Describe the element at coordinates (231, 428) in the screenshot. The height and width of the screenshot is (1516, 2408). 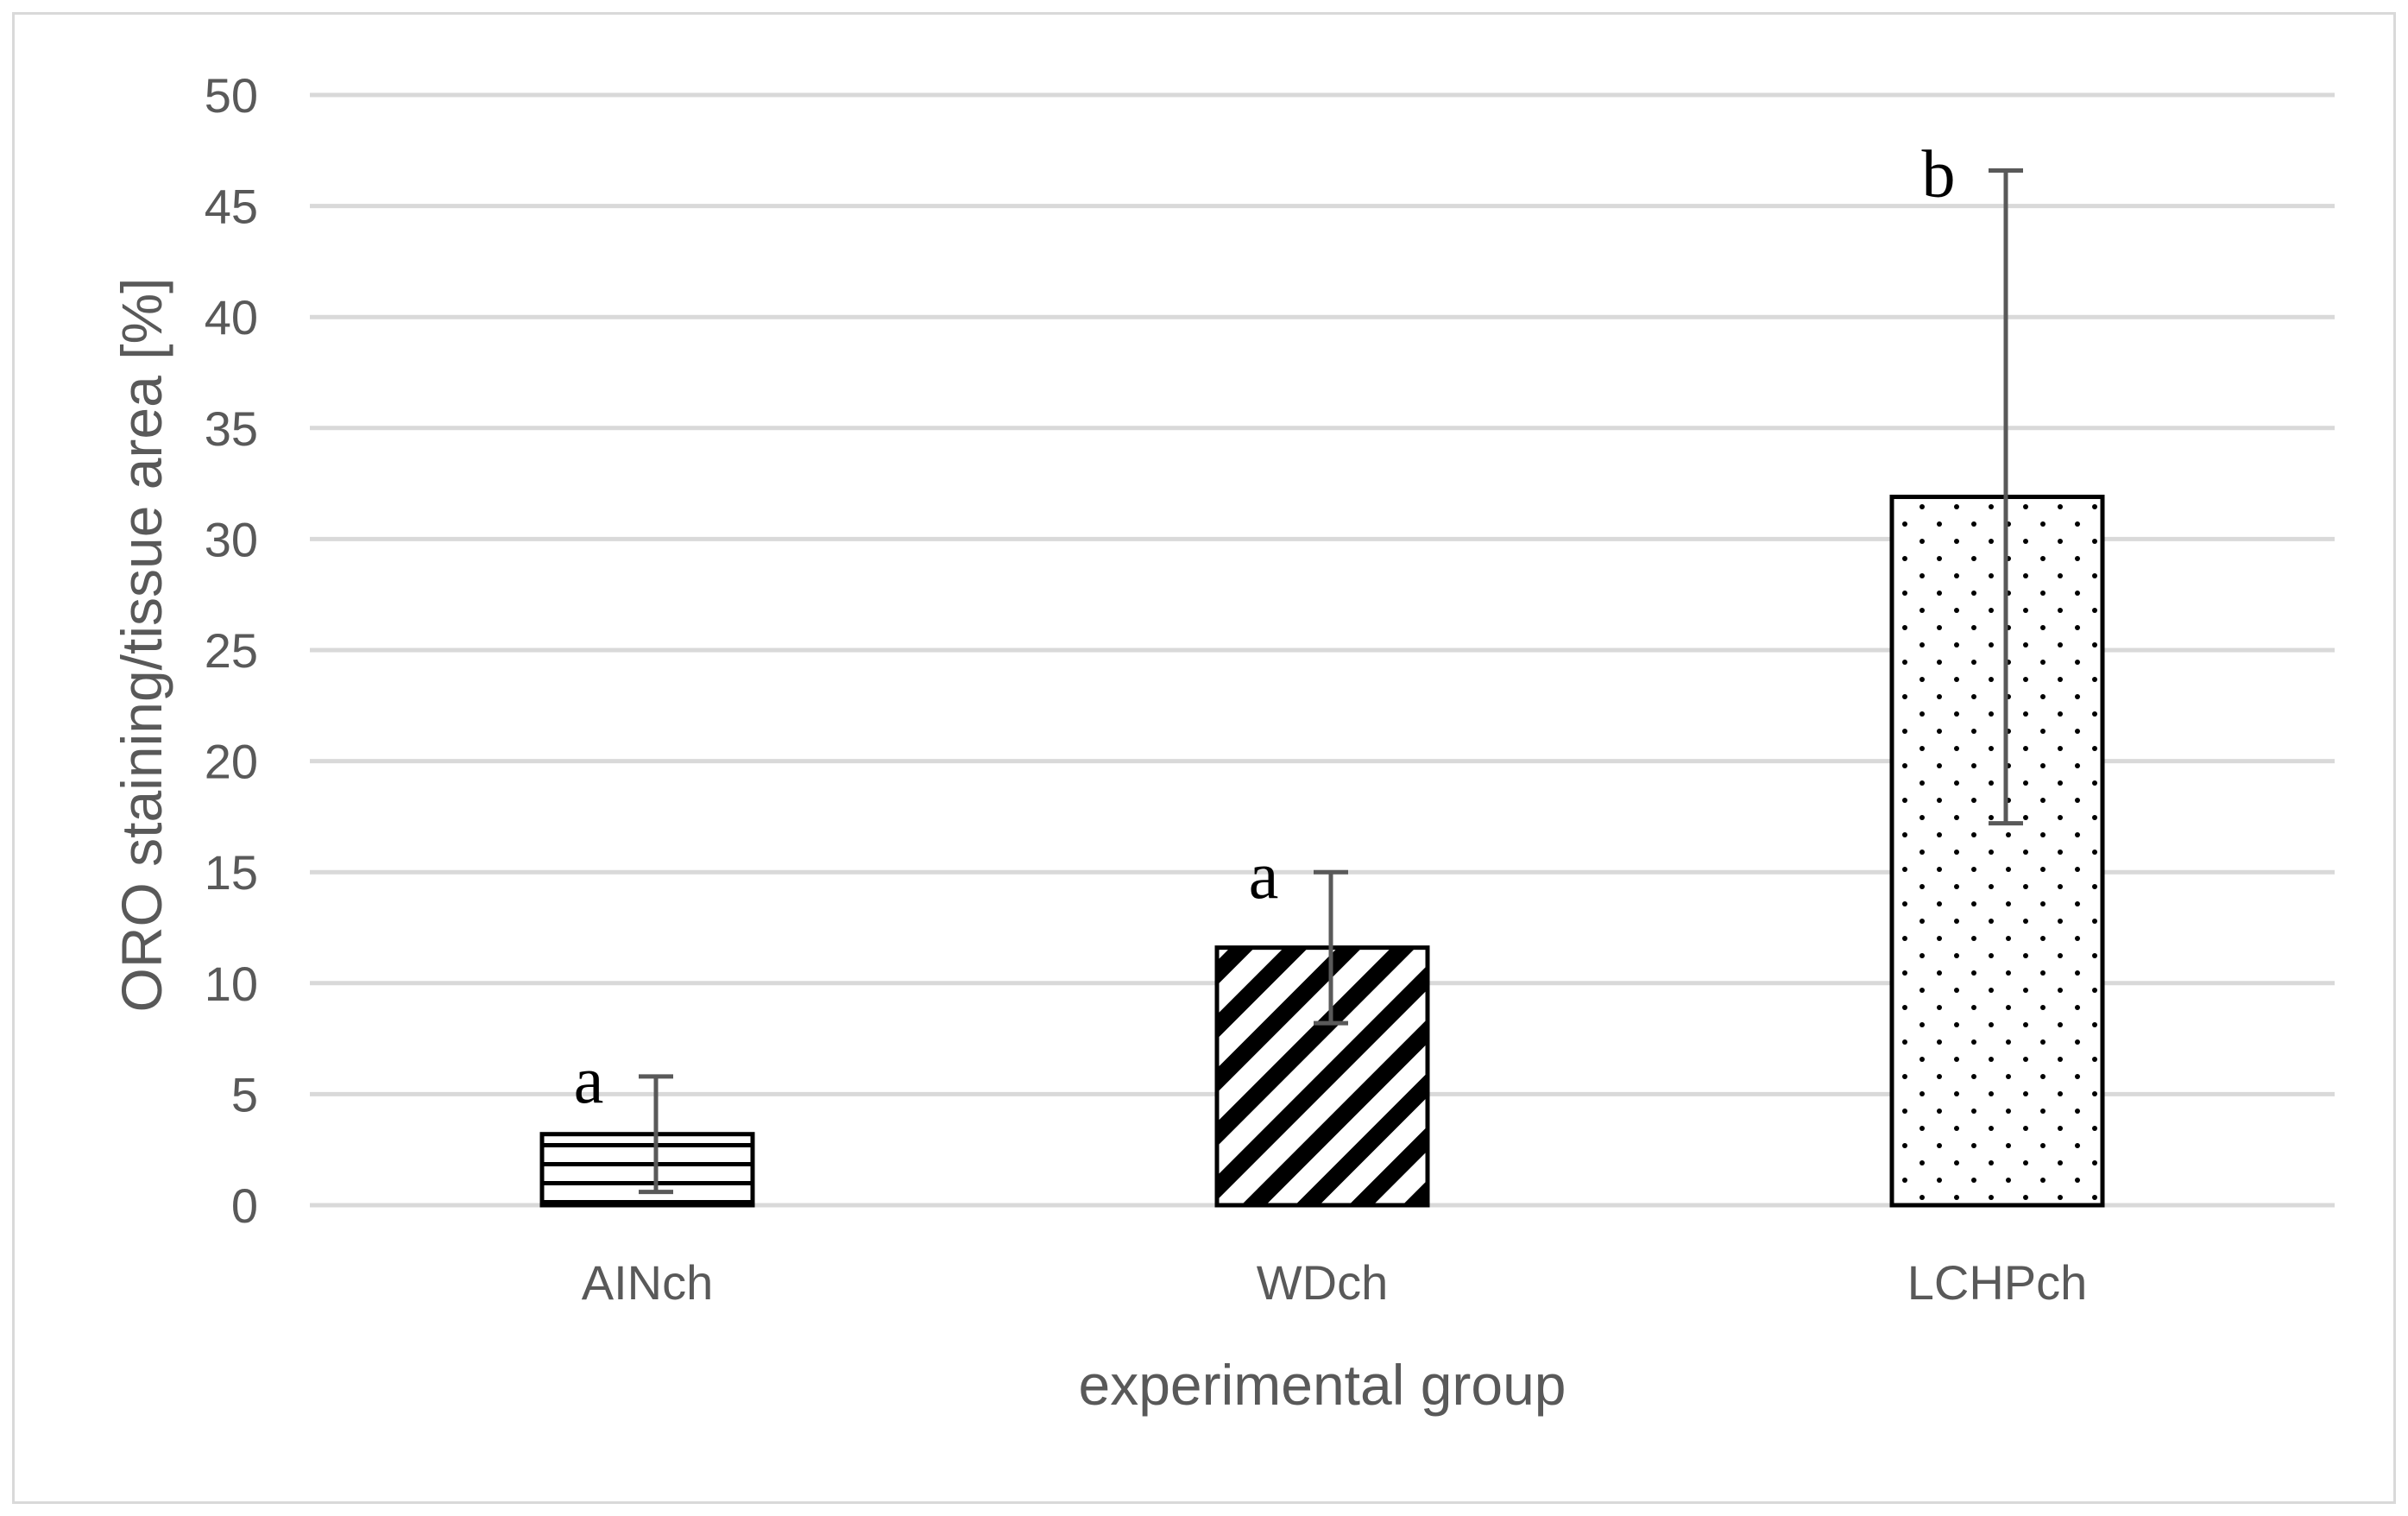
I see `y-tick-label: 35` at that location.